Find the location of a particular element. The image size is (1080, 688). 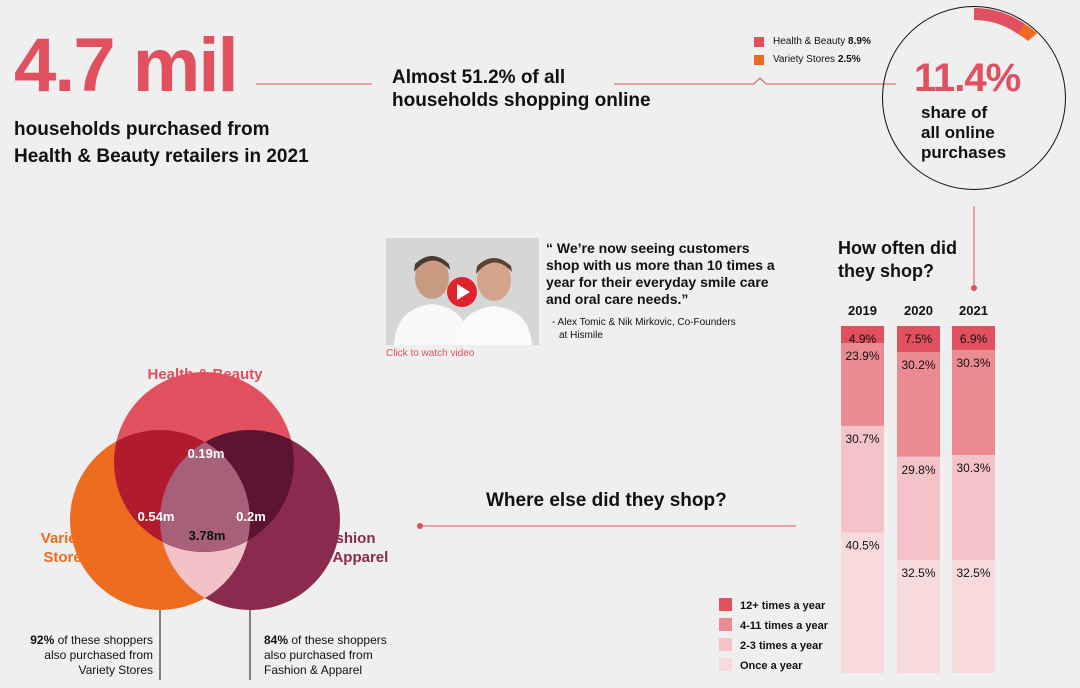

venn-health-variety-value: 0.54m is located at coordinates (156, 516).